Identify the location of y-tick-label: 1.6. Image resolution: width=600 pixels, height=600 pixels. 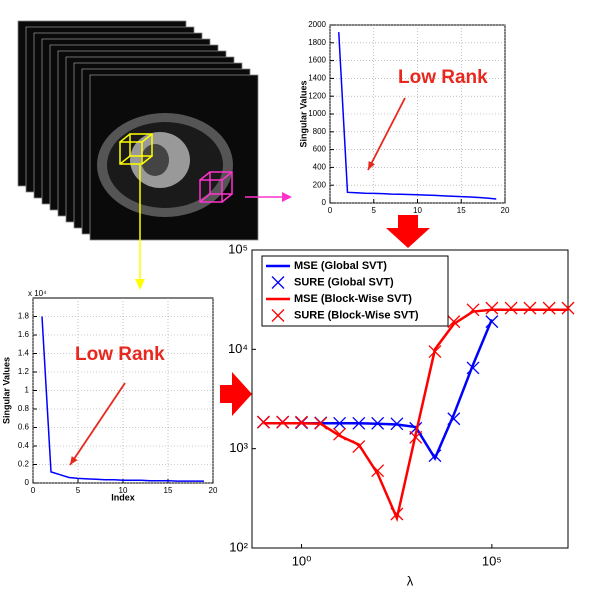
(24, 334).